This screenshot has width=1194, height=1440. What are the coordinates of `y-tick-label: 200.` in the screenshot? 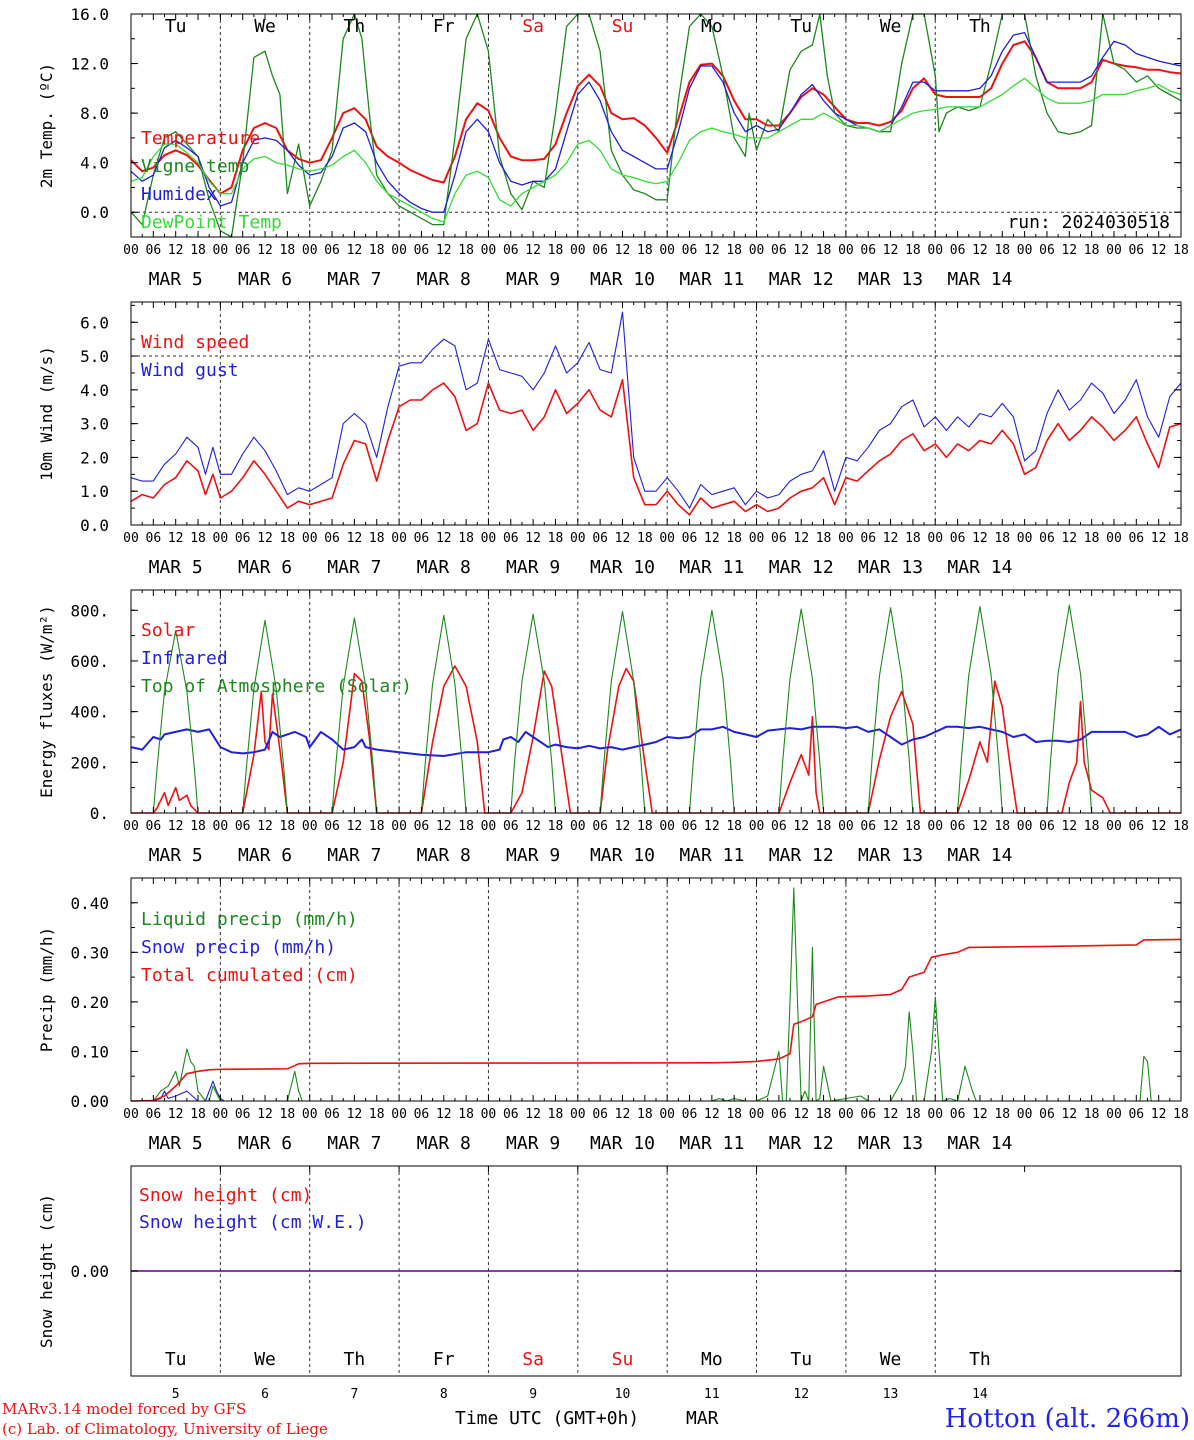 It's located at (89, 762).